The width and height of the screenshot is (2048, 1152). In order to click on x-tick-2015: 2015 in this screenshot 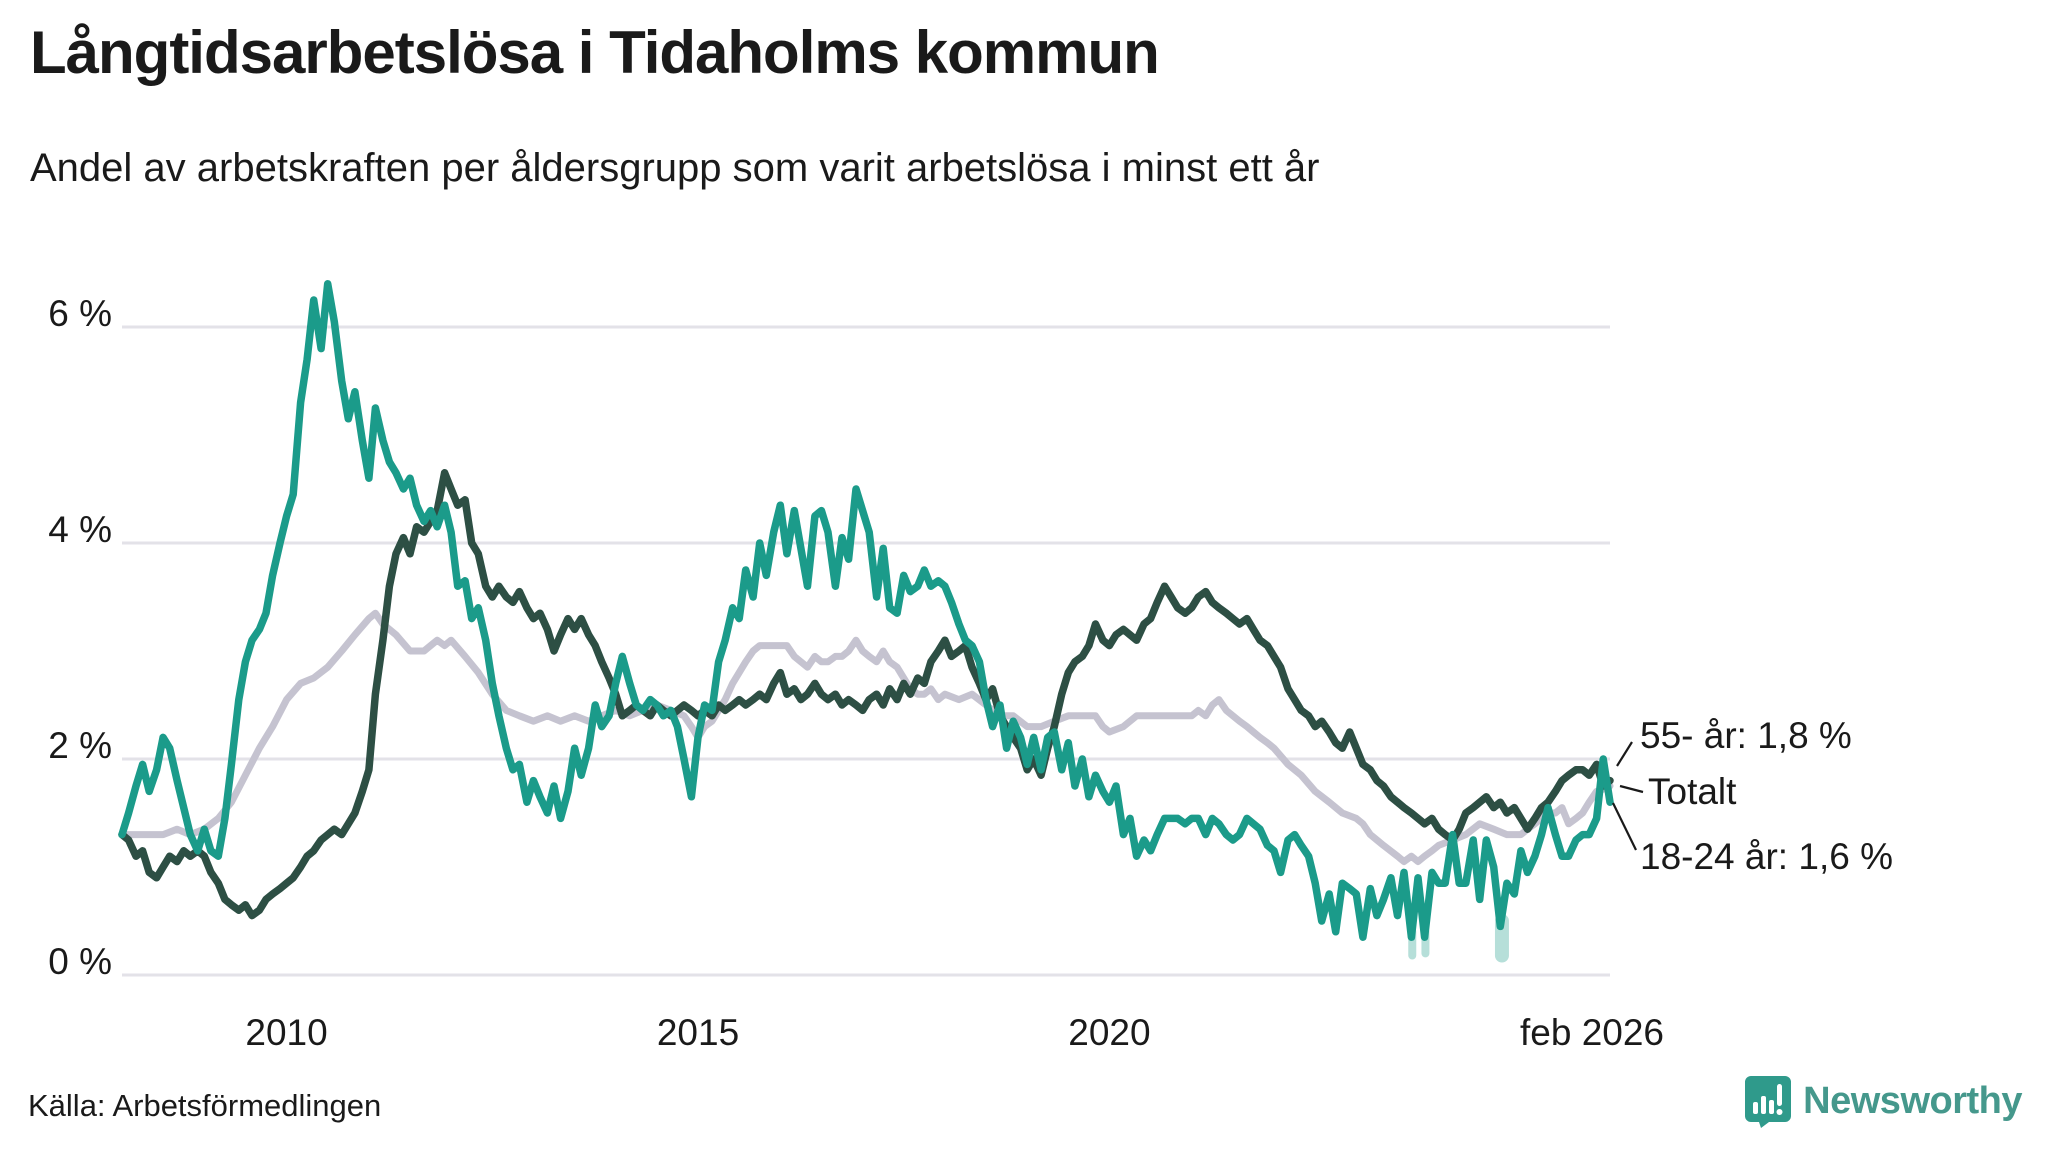, I will do `click(698, 1032)`.